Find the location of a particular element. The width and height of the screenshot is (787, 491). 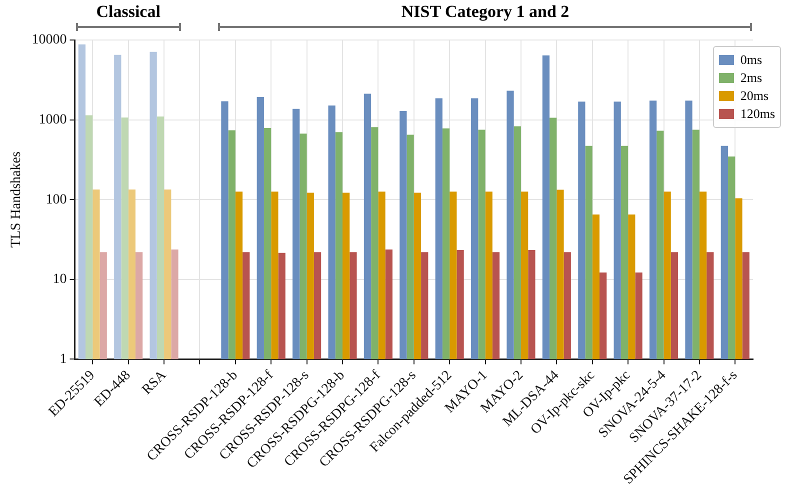

y-tick-label: 1 is located at coordinates (63, 359).